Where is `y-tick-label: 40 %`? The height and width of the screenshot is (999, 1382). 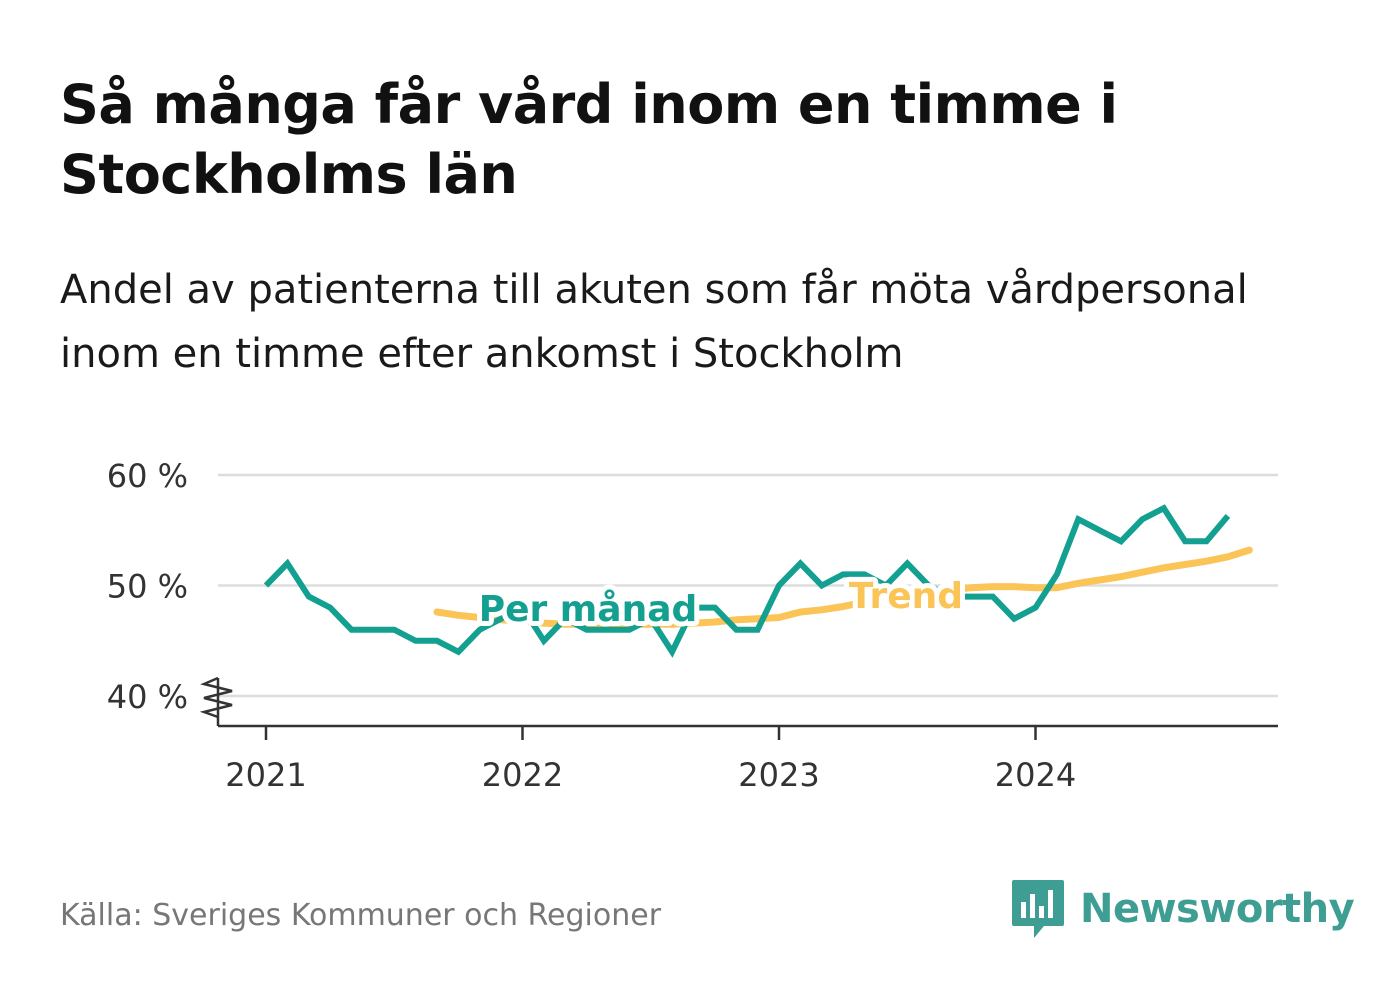 y-tick-label: 40 % is located at coordinates (147, 697).